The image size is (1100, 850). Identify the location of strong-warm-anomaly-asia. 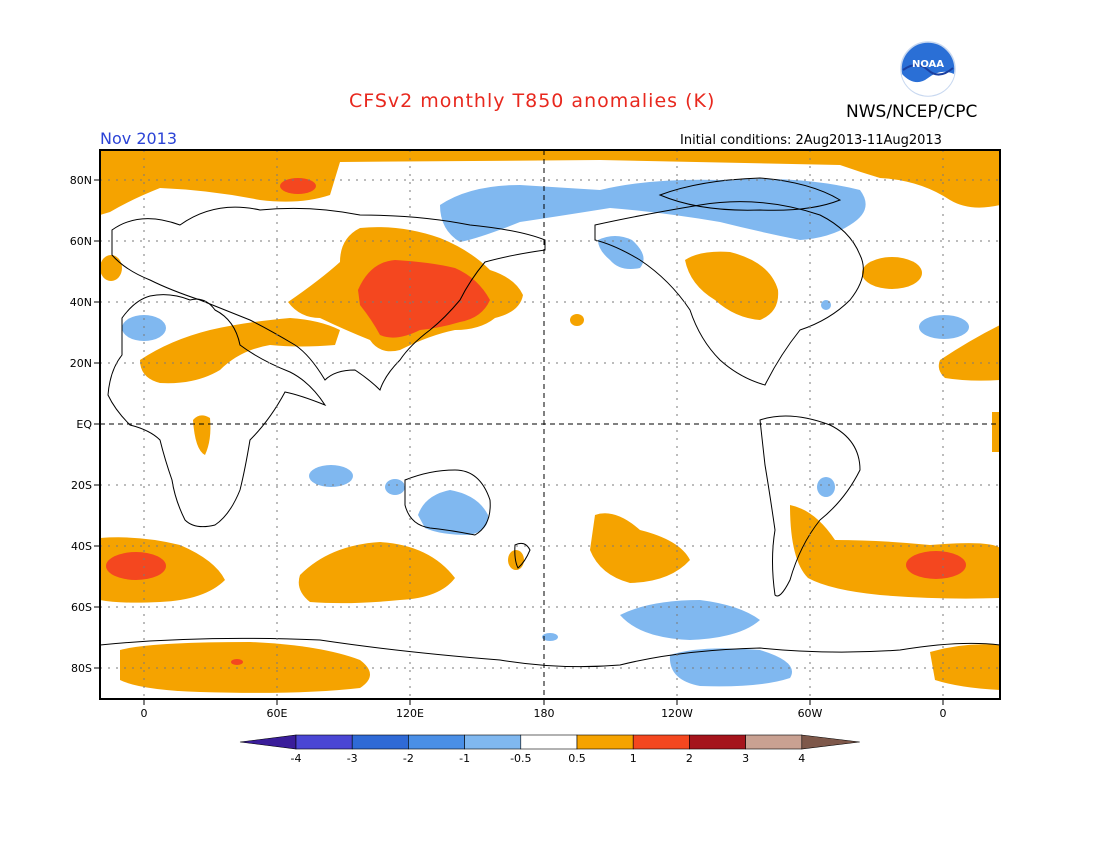
(424, 299).